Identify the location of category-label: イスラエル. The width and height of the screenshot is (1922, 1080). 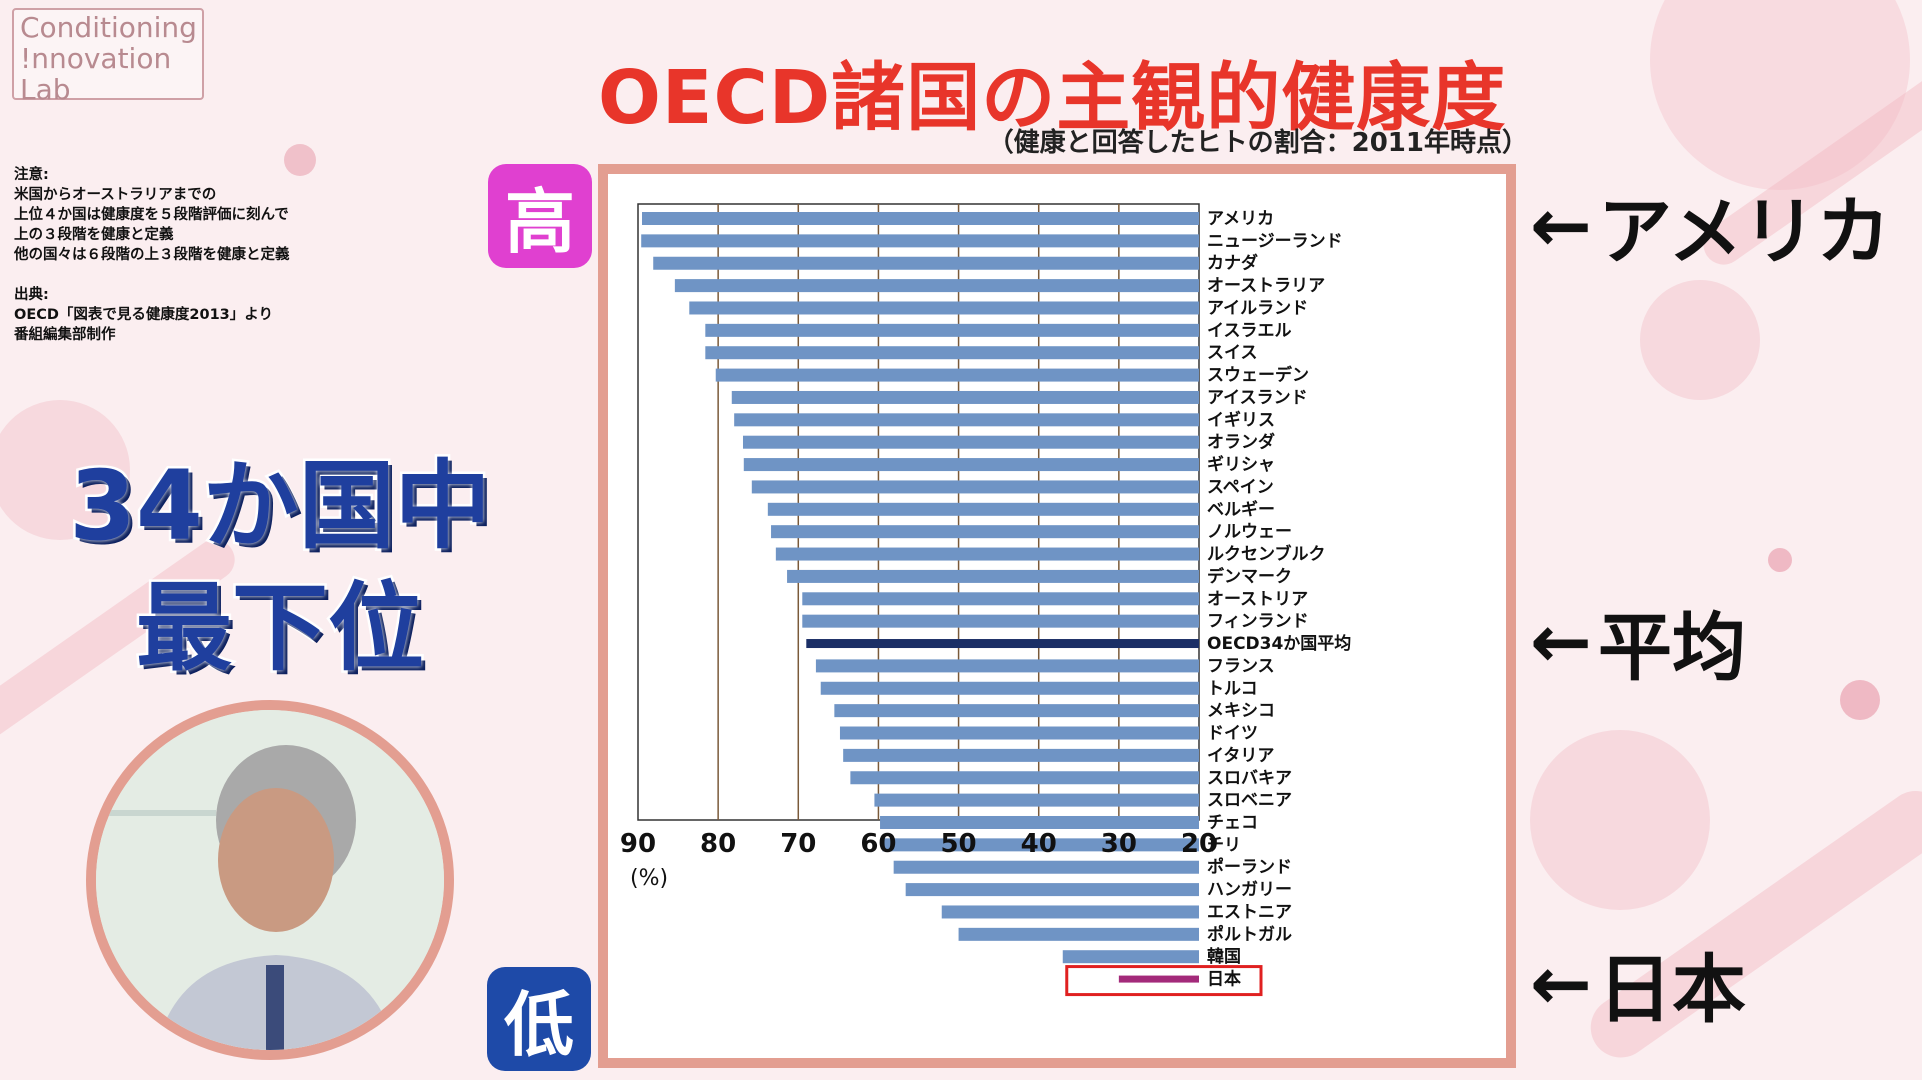
(1249, 331).